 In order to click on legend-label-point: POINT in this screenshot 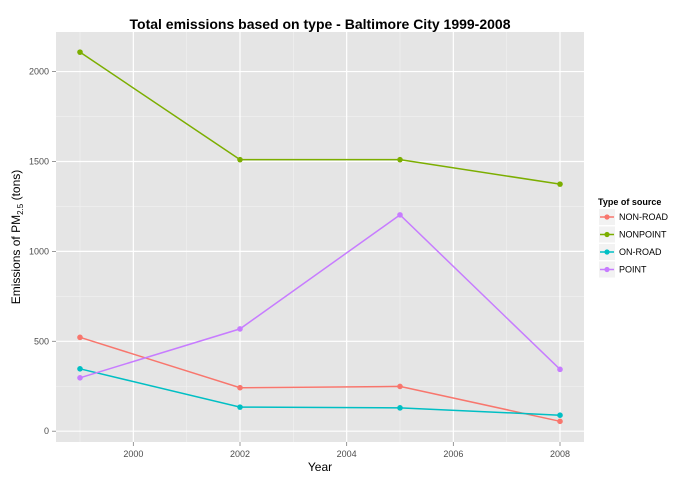, I will do `click(633, 270)`.